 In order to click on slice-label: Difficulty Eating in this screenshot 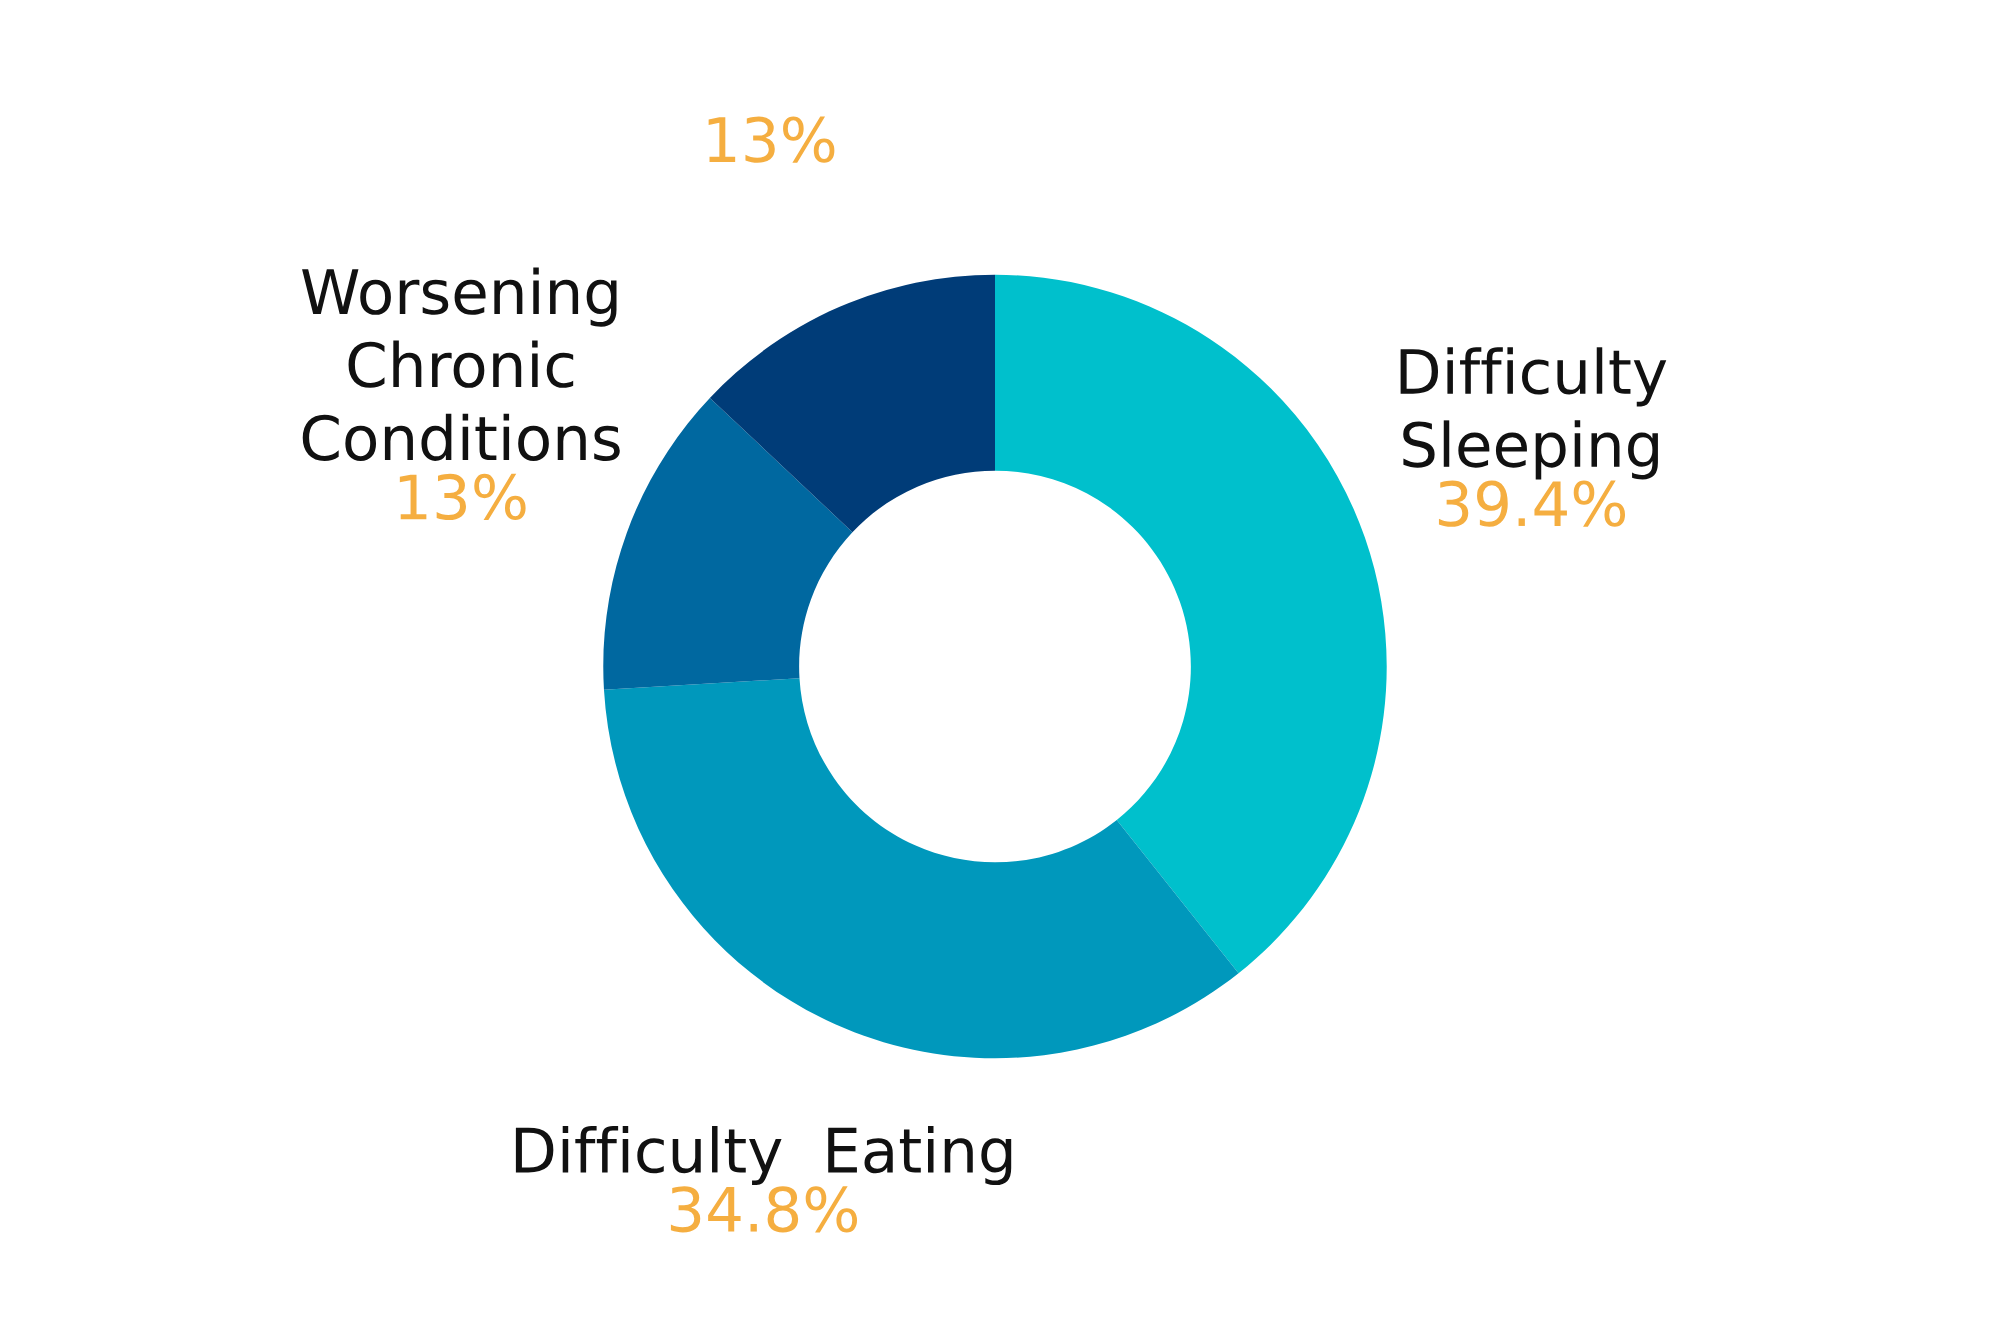, I will do `click(763, 1155)`.